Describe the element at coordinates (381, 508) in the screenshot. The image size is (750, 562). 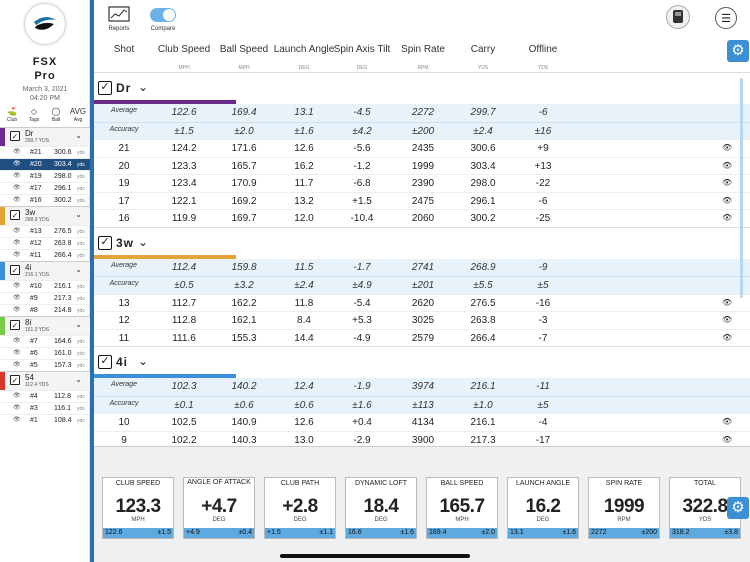
I see `metric-card: DYNAMIC LOFT 18.4 DEG 16.6 ±1.6` at that location.